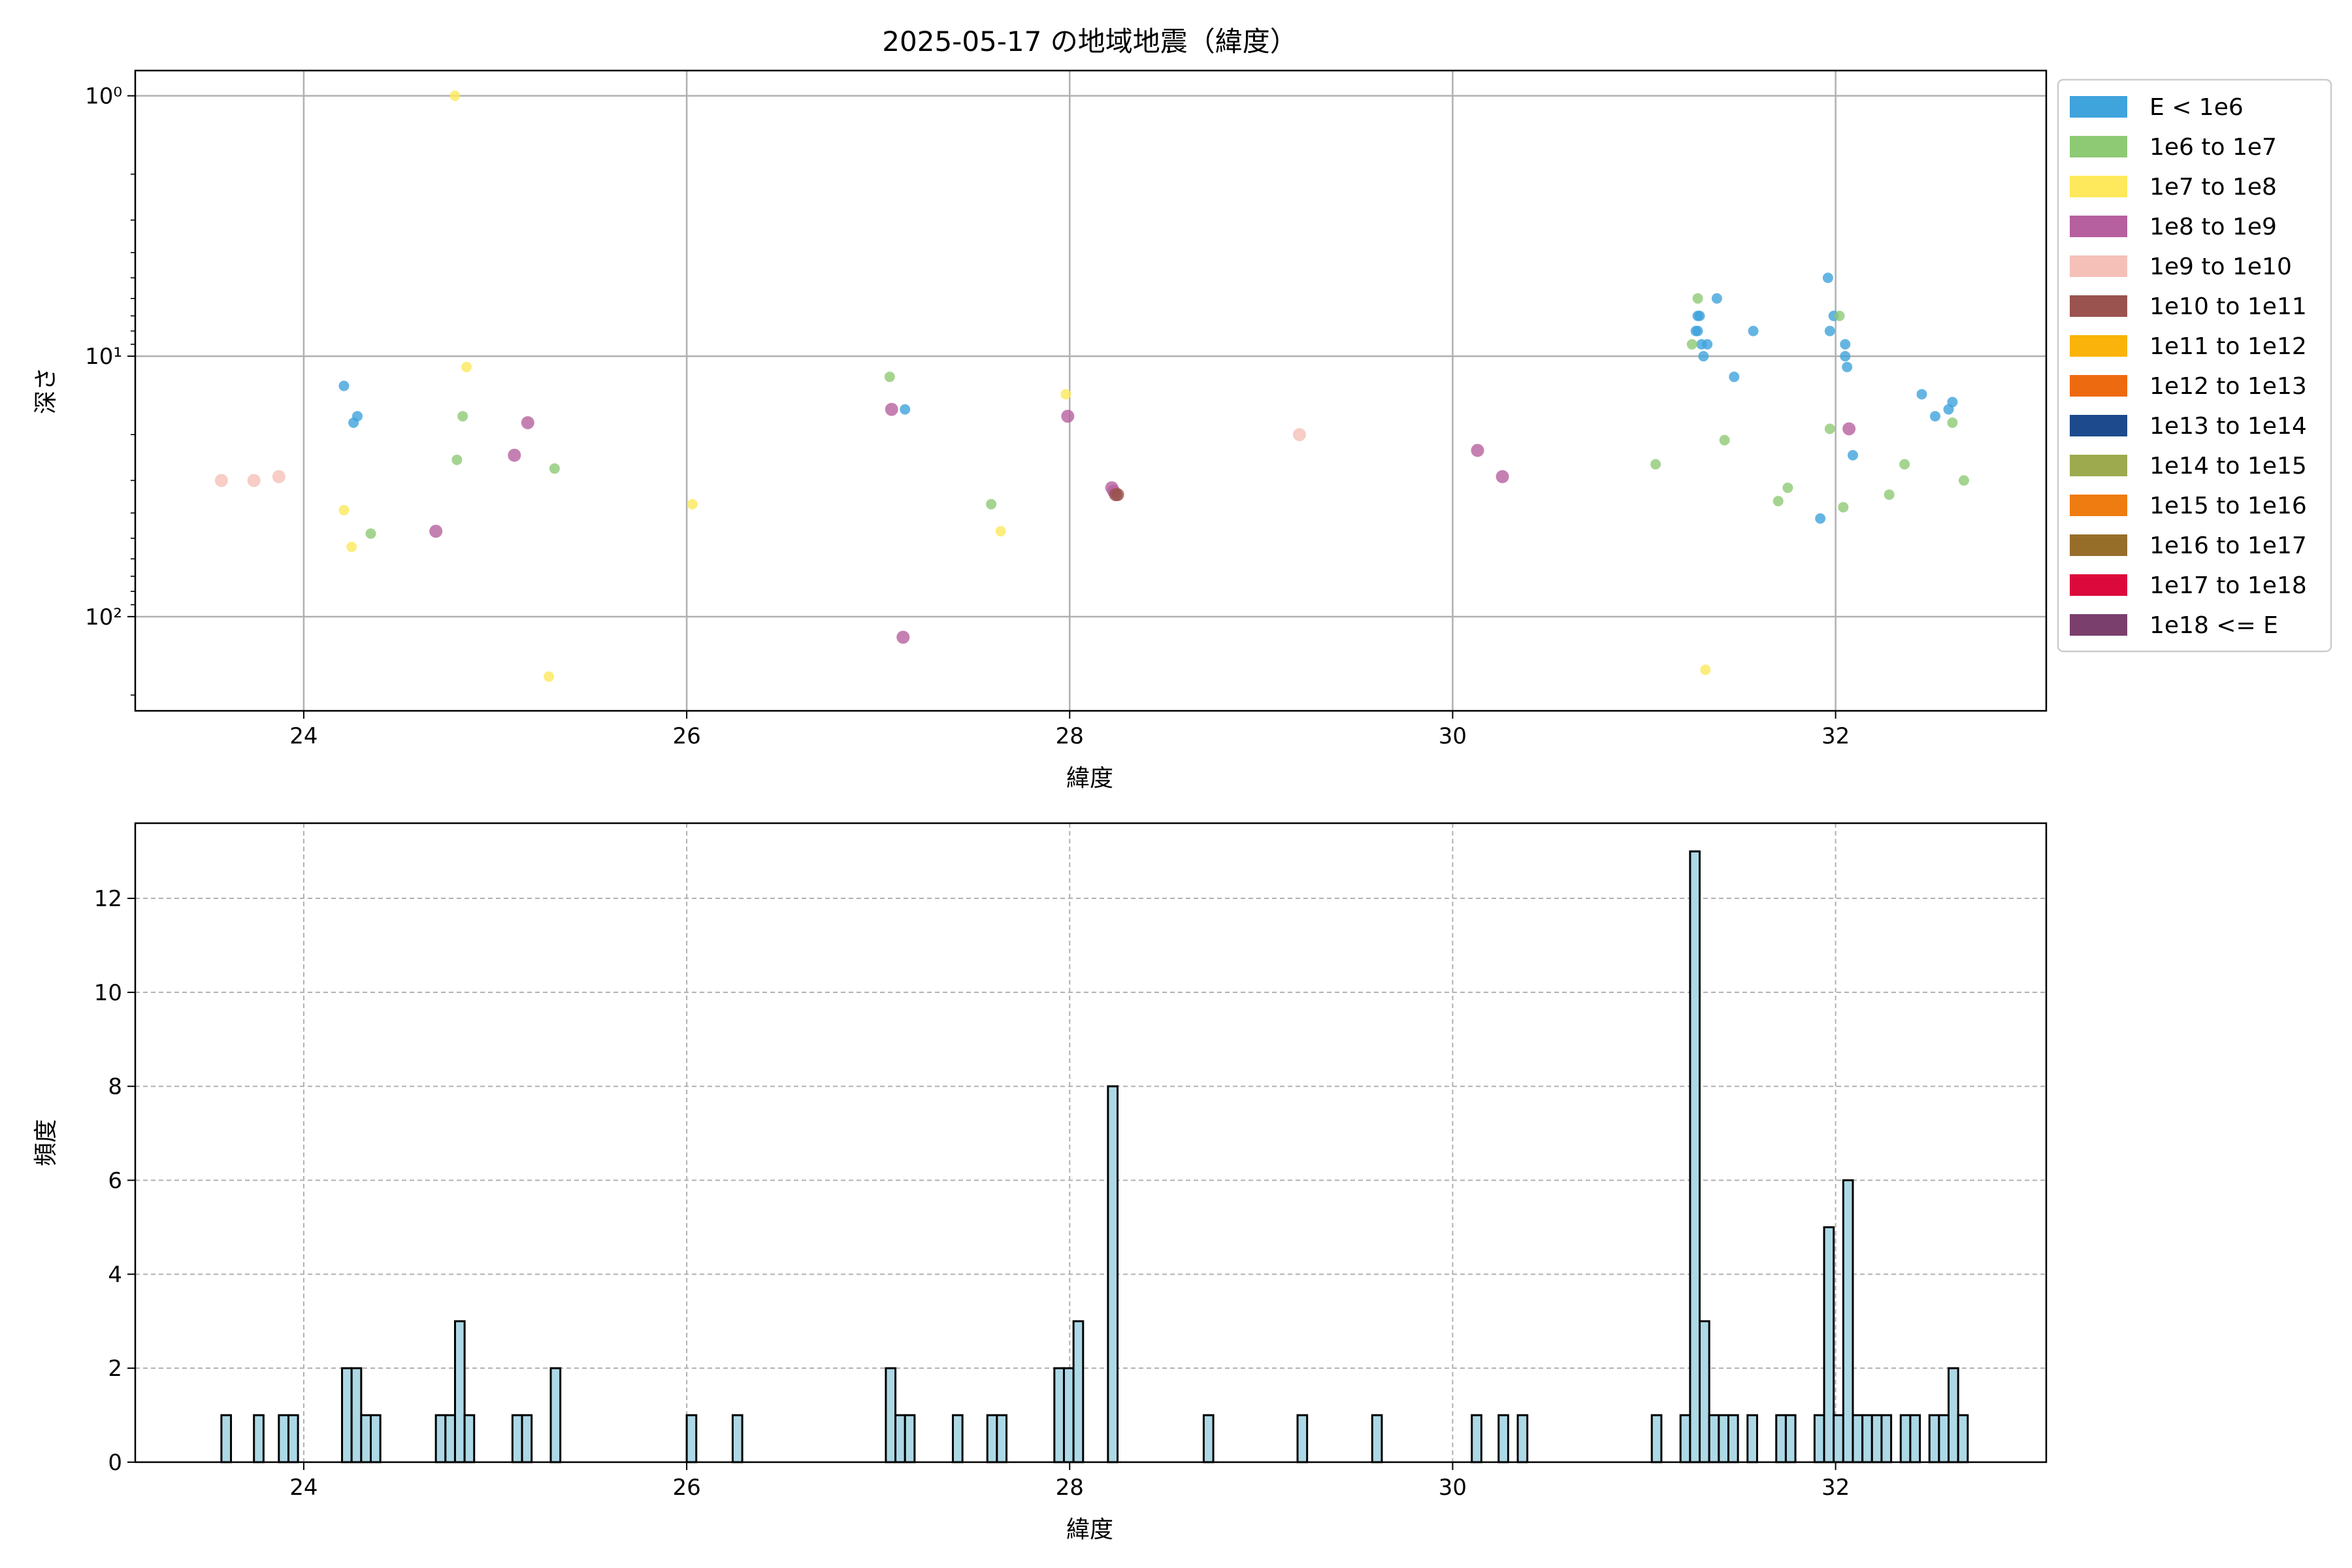  I want to click on scatter-x-tick-label: 28, so click(1070, 736).